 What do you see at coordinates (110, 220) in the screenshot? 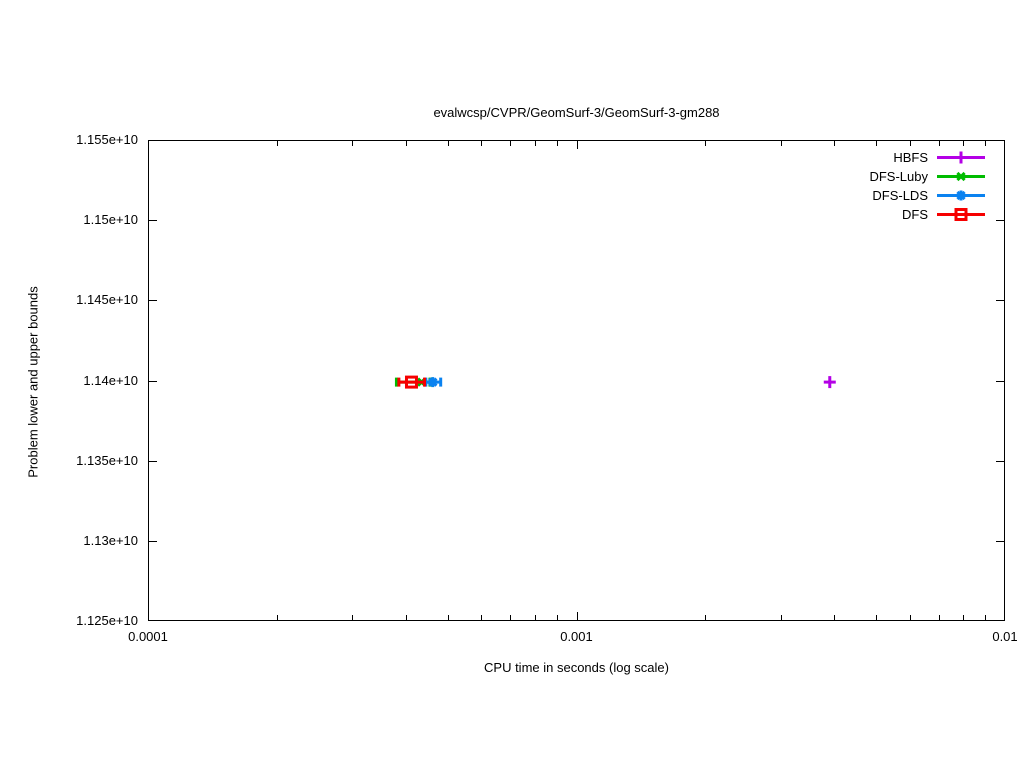
I see `y-tick-label: 1.15e+10` at bounding box center [110, 220].